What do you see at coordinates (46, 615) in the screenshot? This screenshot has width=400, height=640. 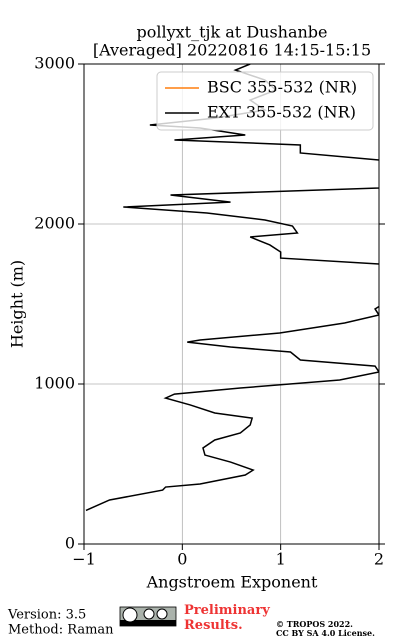 I see `version: Version: 3.5` at bounding box center [46, 615].